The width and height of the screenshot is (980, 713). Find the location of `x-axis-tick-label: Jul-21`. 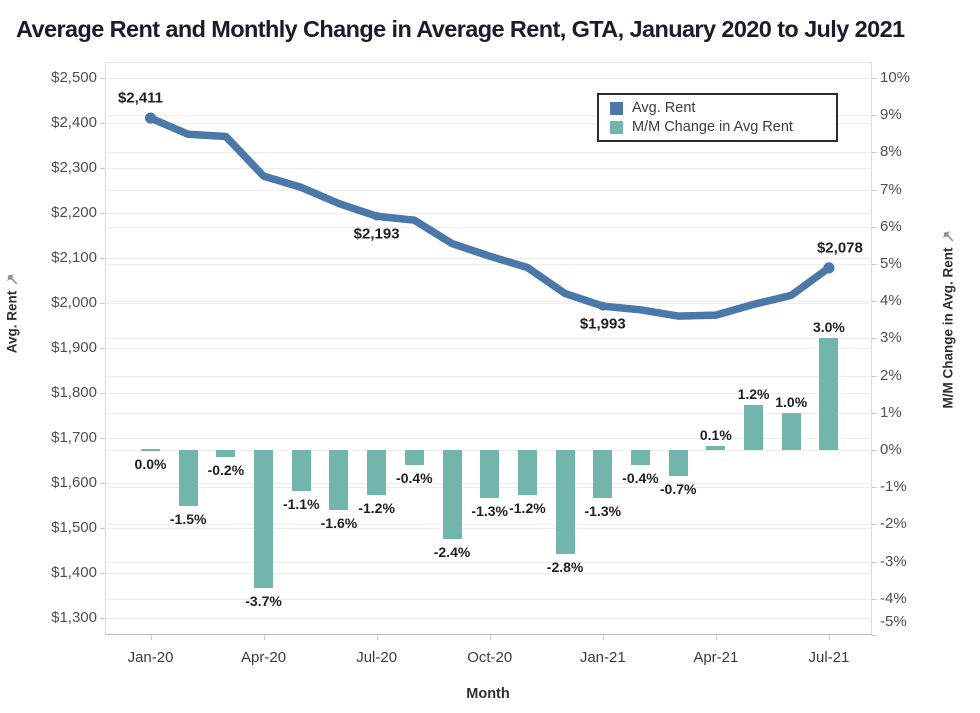

x-axis-tick-label: Jul-21 is located at coordinates (829, 657).